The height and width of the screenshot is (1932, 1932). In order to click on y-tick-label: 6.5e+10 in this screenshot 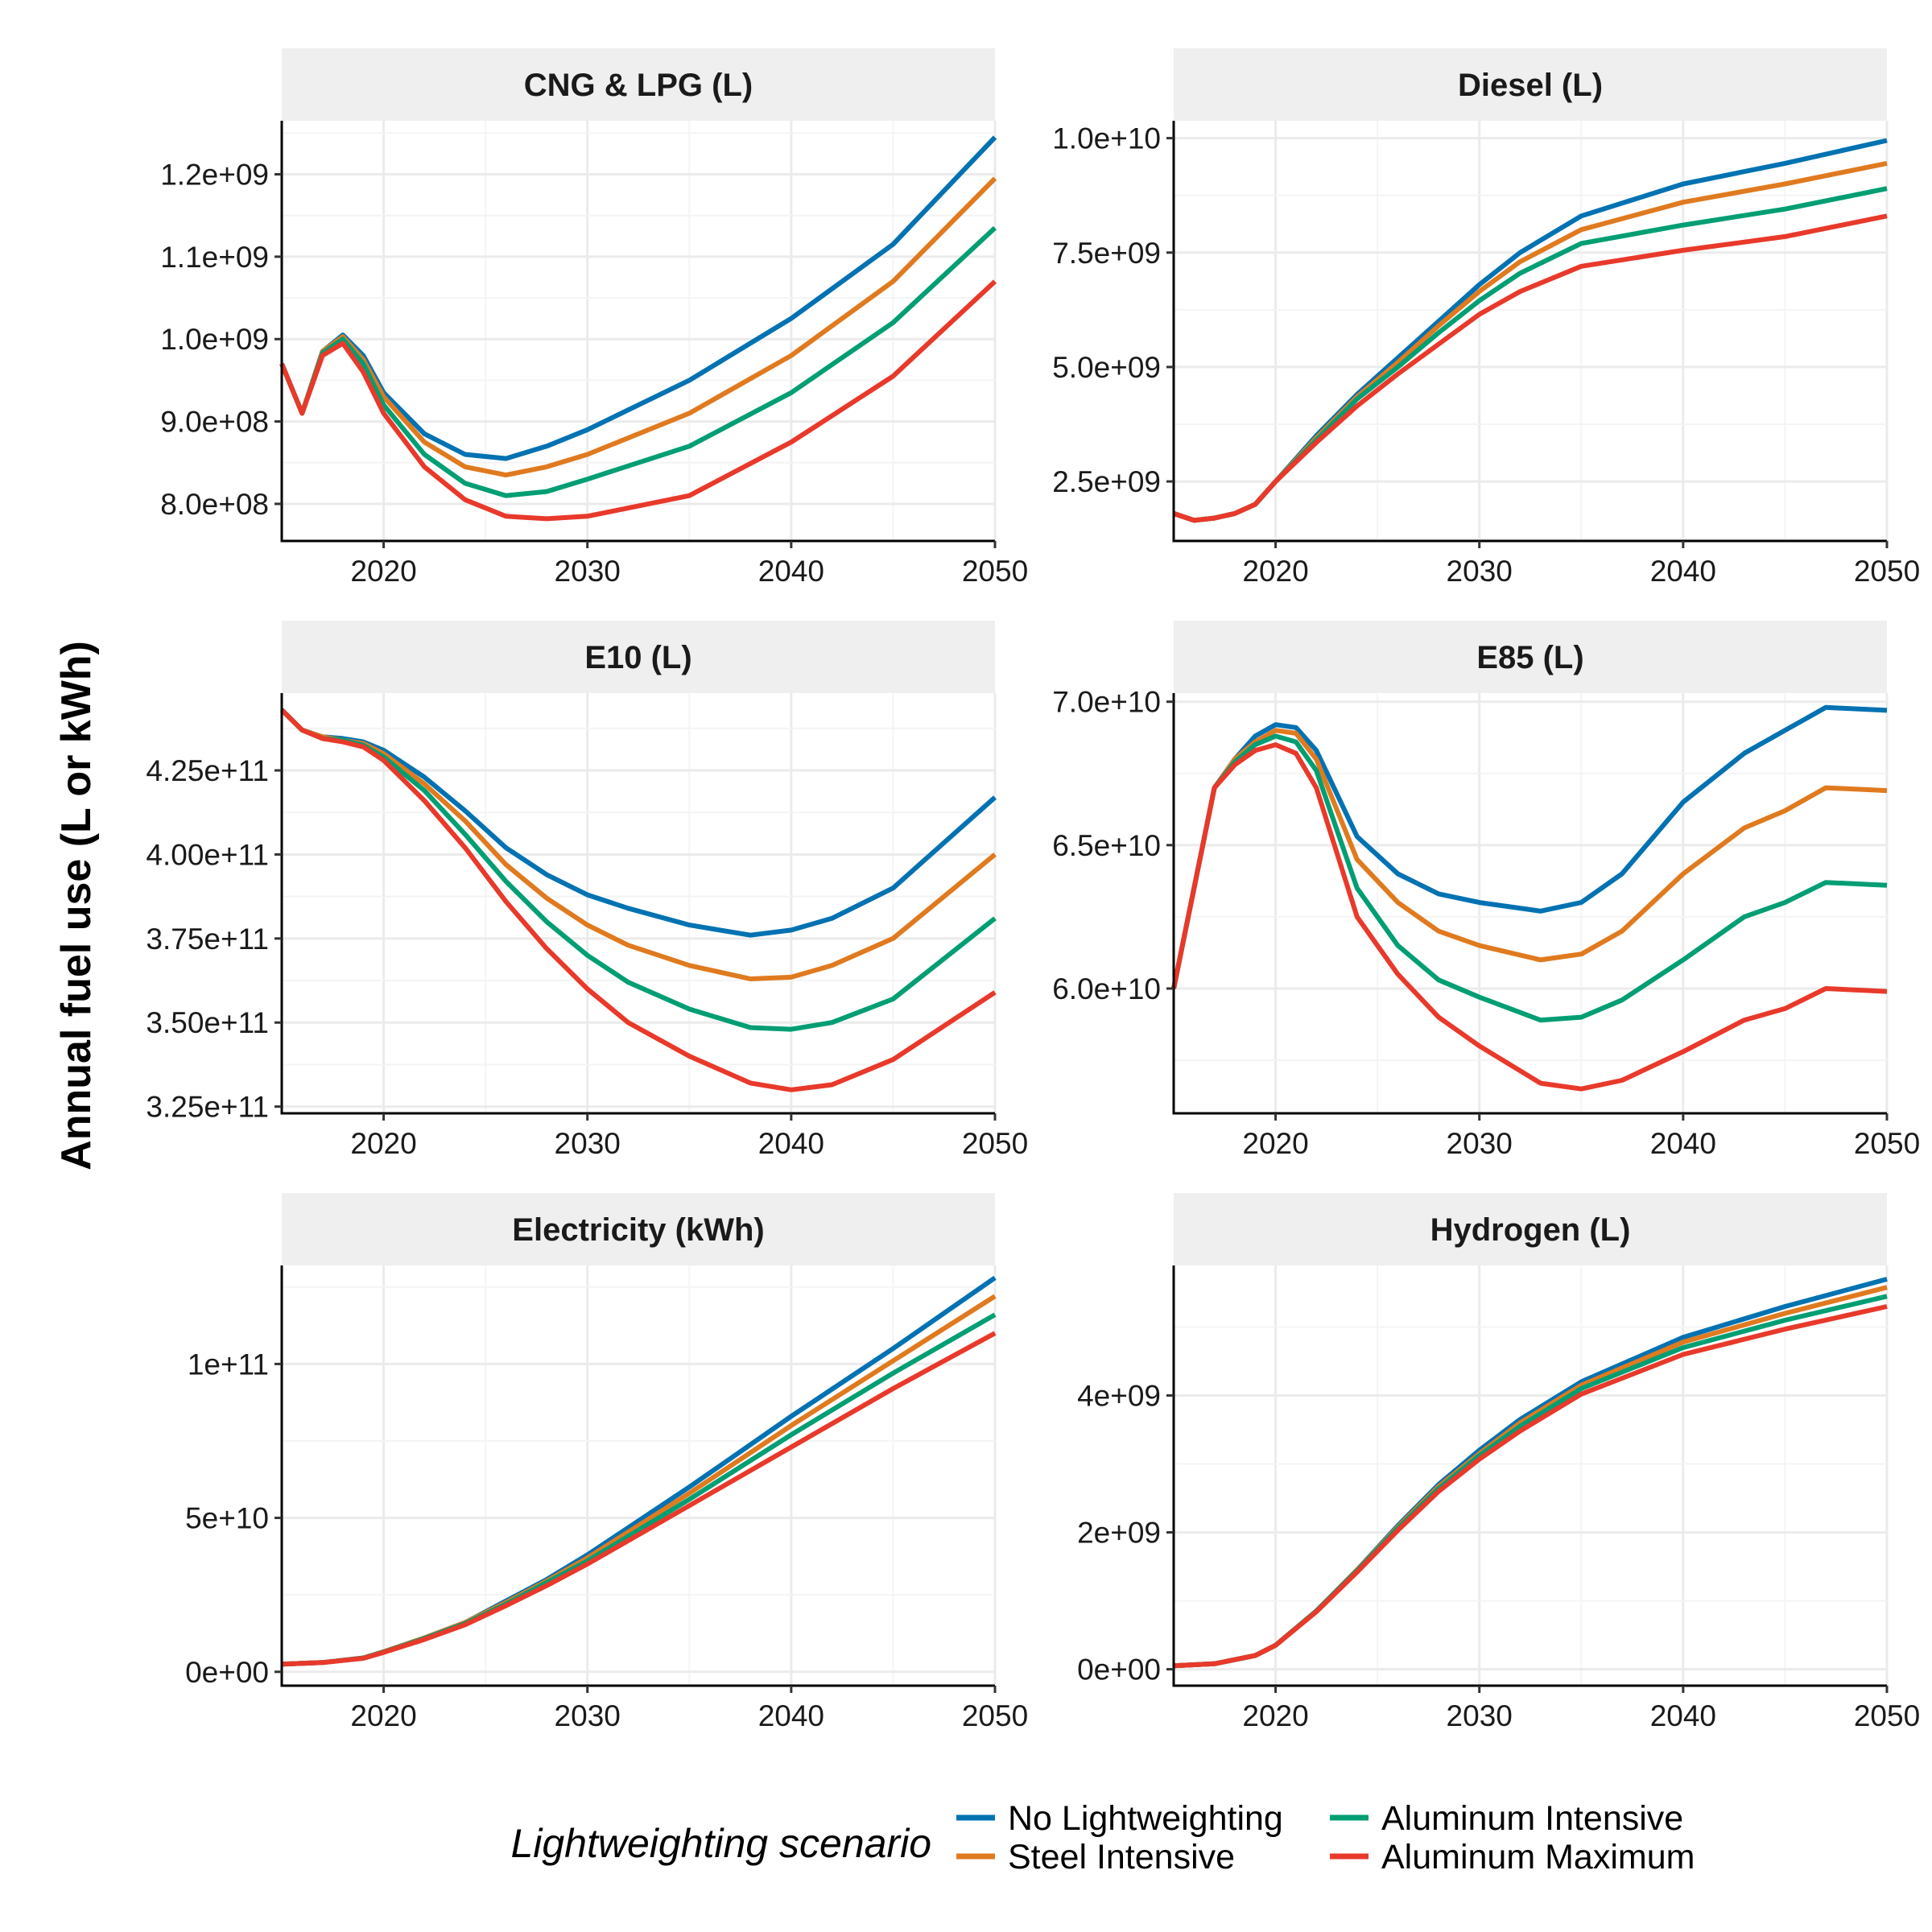, I will do `click(1106, 845)`.